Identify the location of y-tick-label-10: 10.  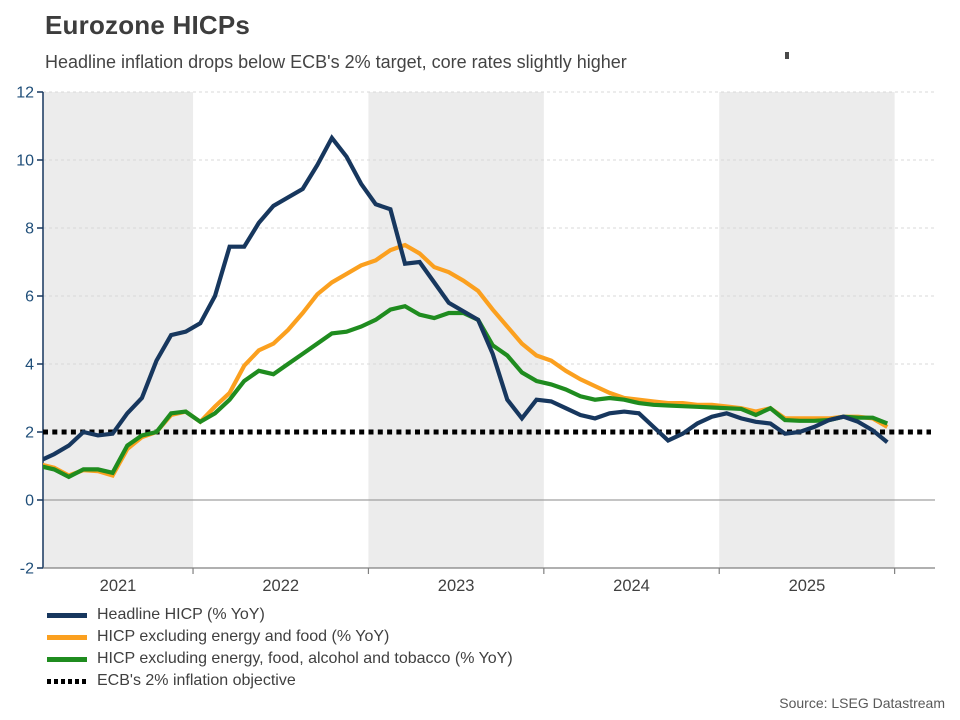
(25, 161).